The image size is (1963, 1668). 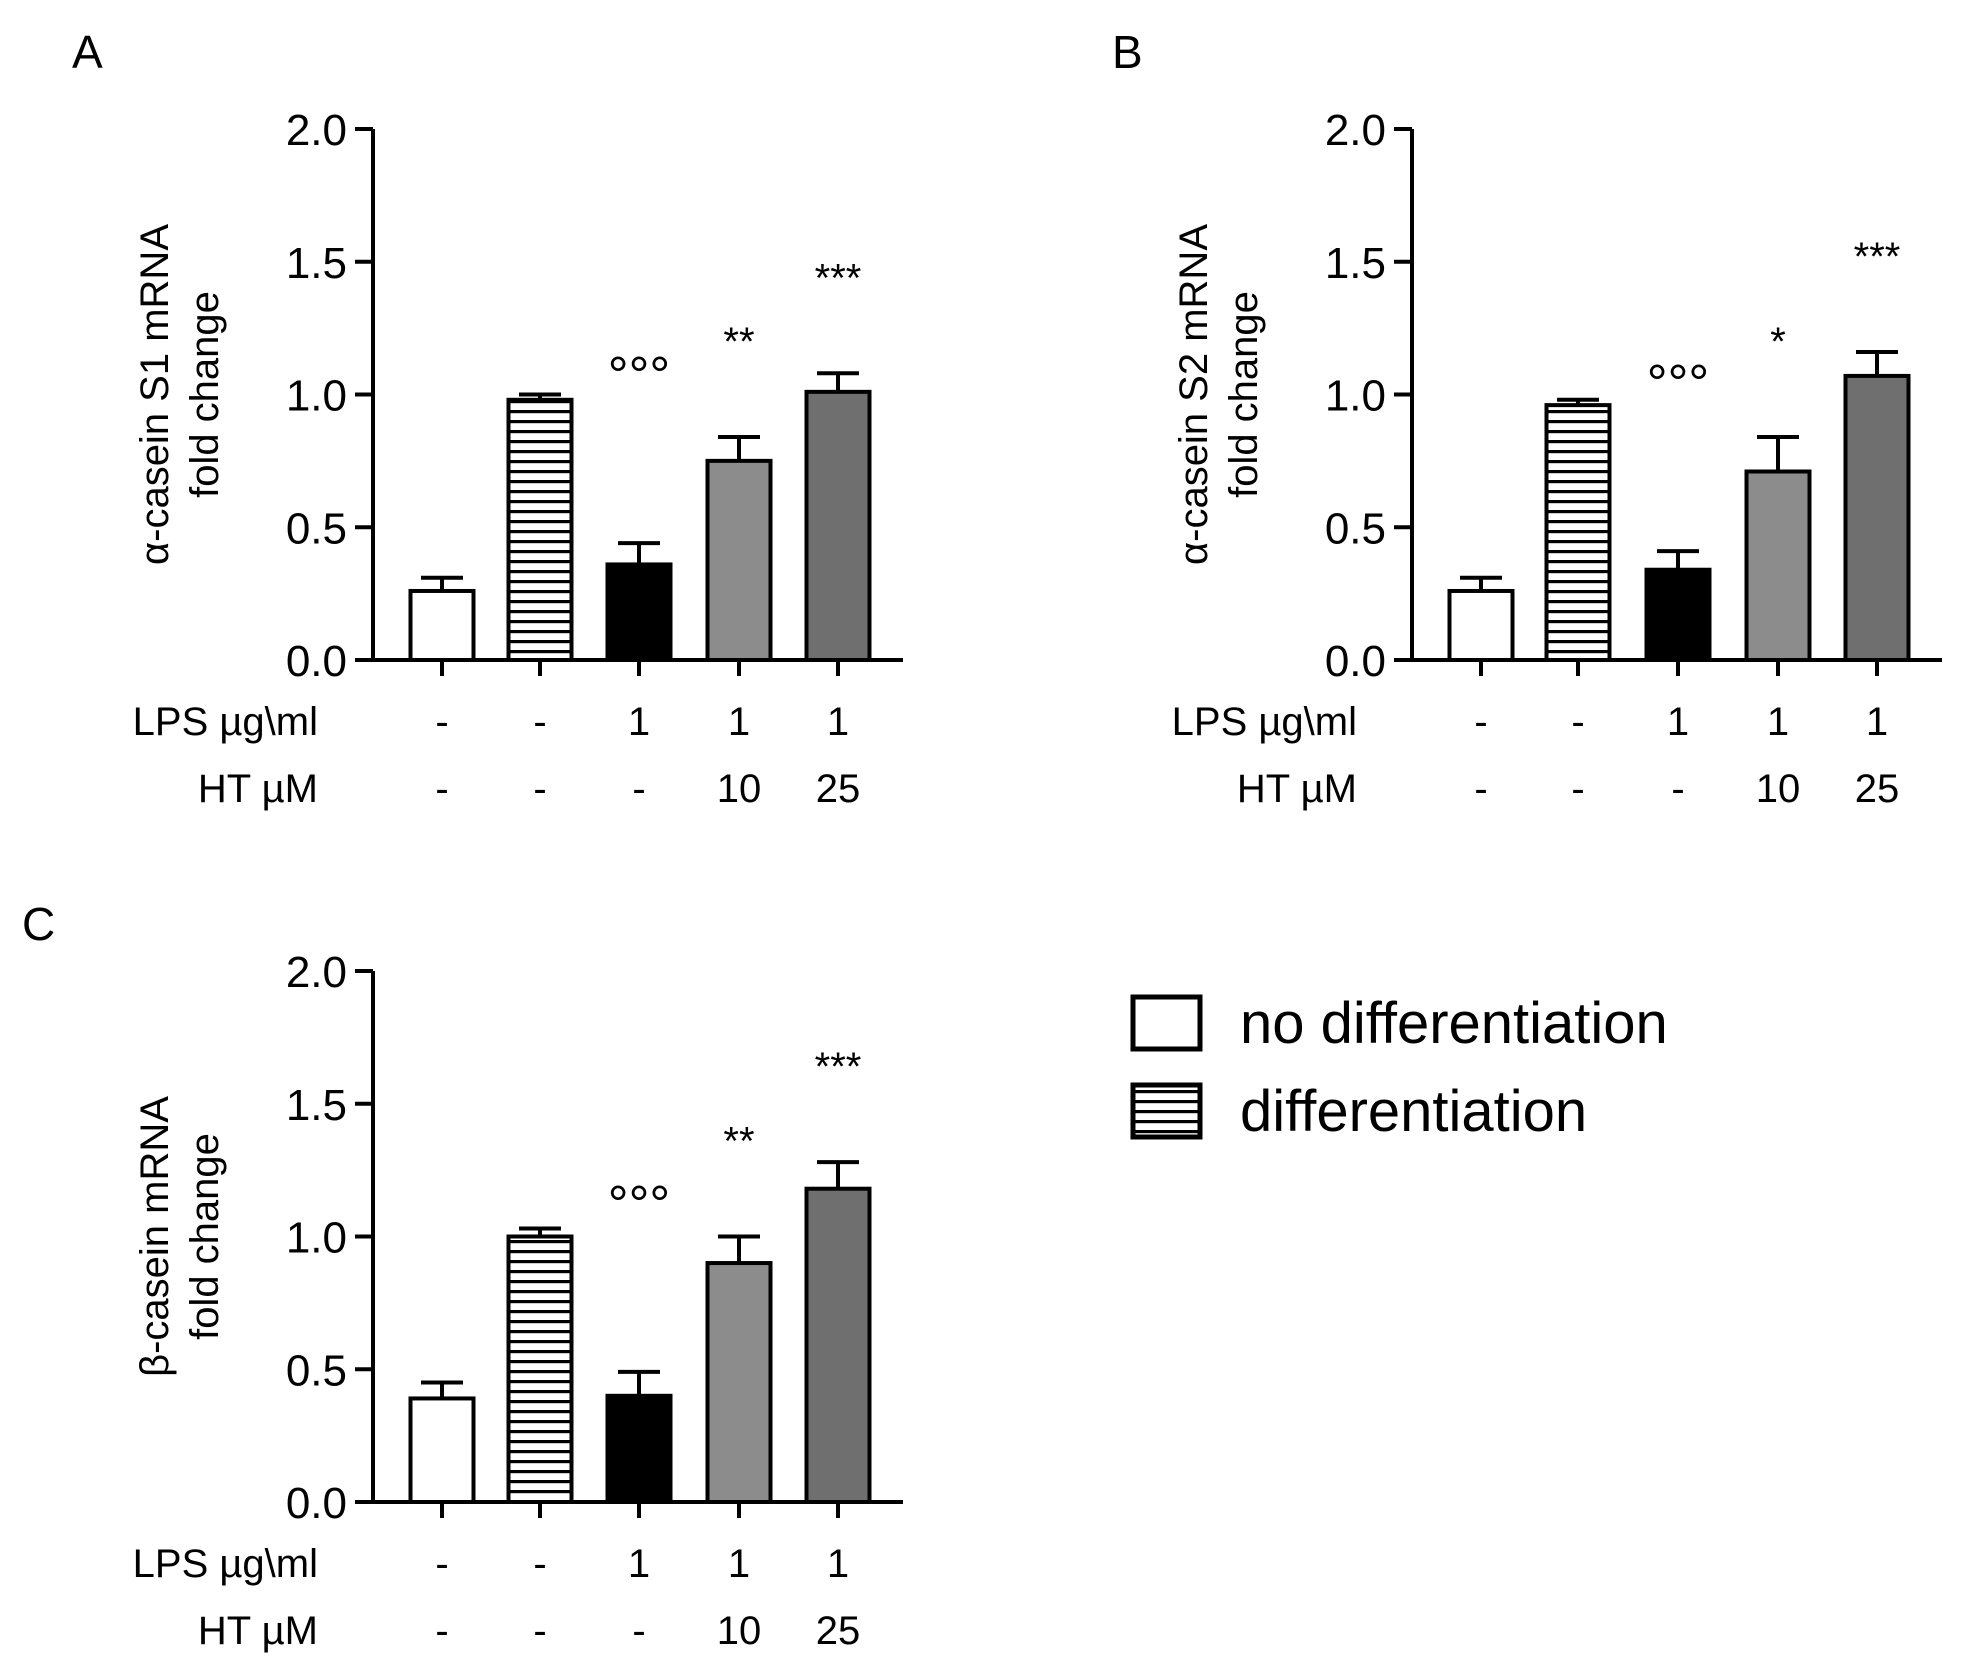 What do you see at coordinates (155, 1236) in the screenshot?
I see `y-axis-title: β-casein mRNA` at bounding box center [155, 1236].